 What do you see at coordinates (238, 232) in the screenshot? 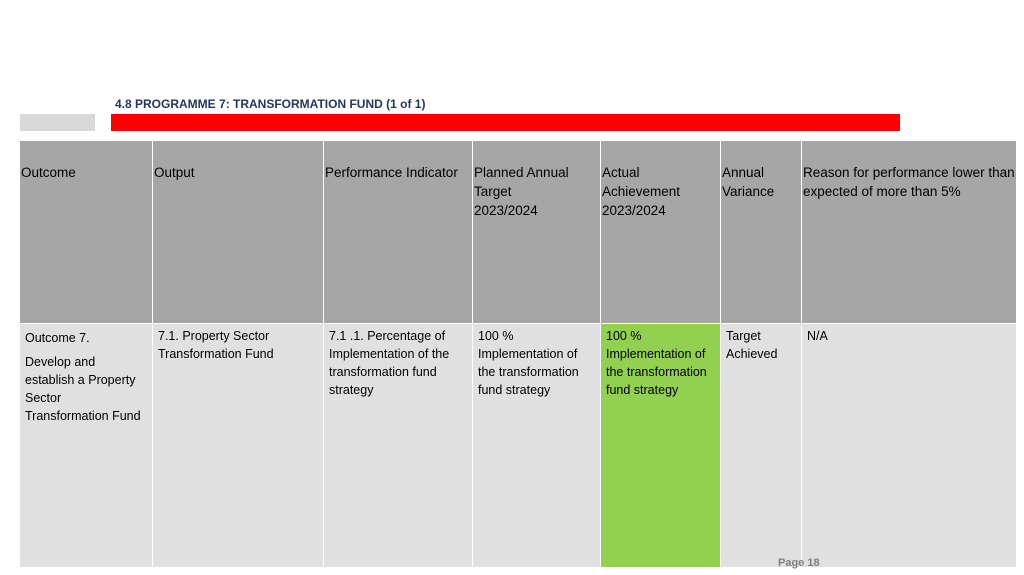
I see `header-output: Output` at bounding box center [238, 232].